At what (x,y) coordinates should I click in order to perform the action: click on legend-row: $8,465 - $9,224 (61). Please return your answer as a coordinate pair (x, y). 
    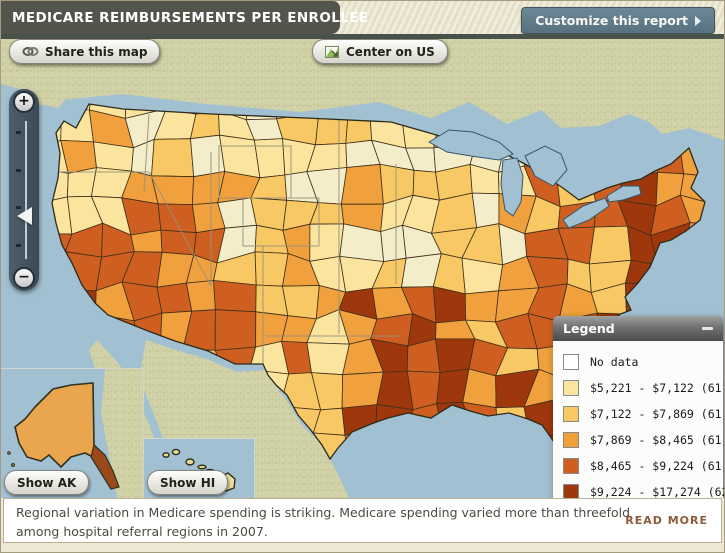
    Looking at the image, I should click on (643, 466).